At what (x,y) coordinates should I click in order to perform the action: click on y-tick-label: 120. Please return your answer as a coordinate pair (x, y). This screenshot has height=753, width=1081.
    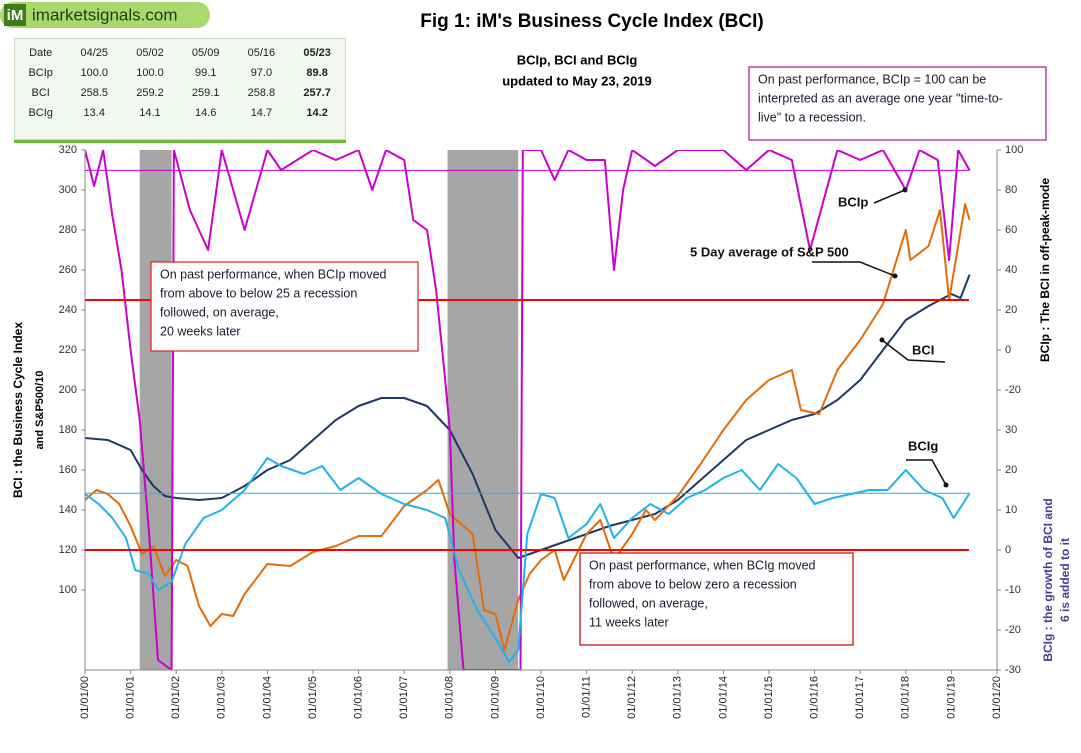
    Looking at the image, I should click on (68, 550).